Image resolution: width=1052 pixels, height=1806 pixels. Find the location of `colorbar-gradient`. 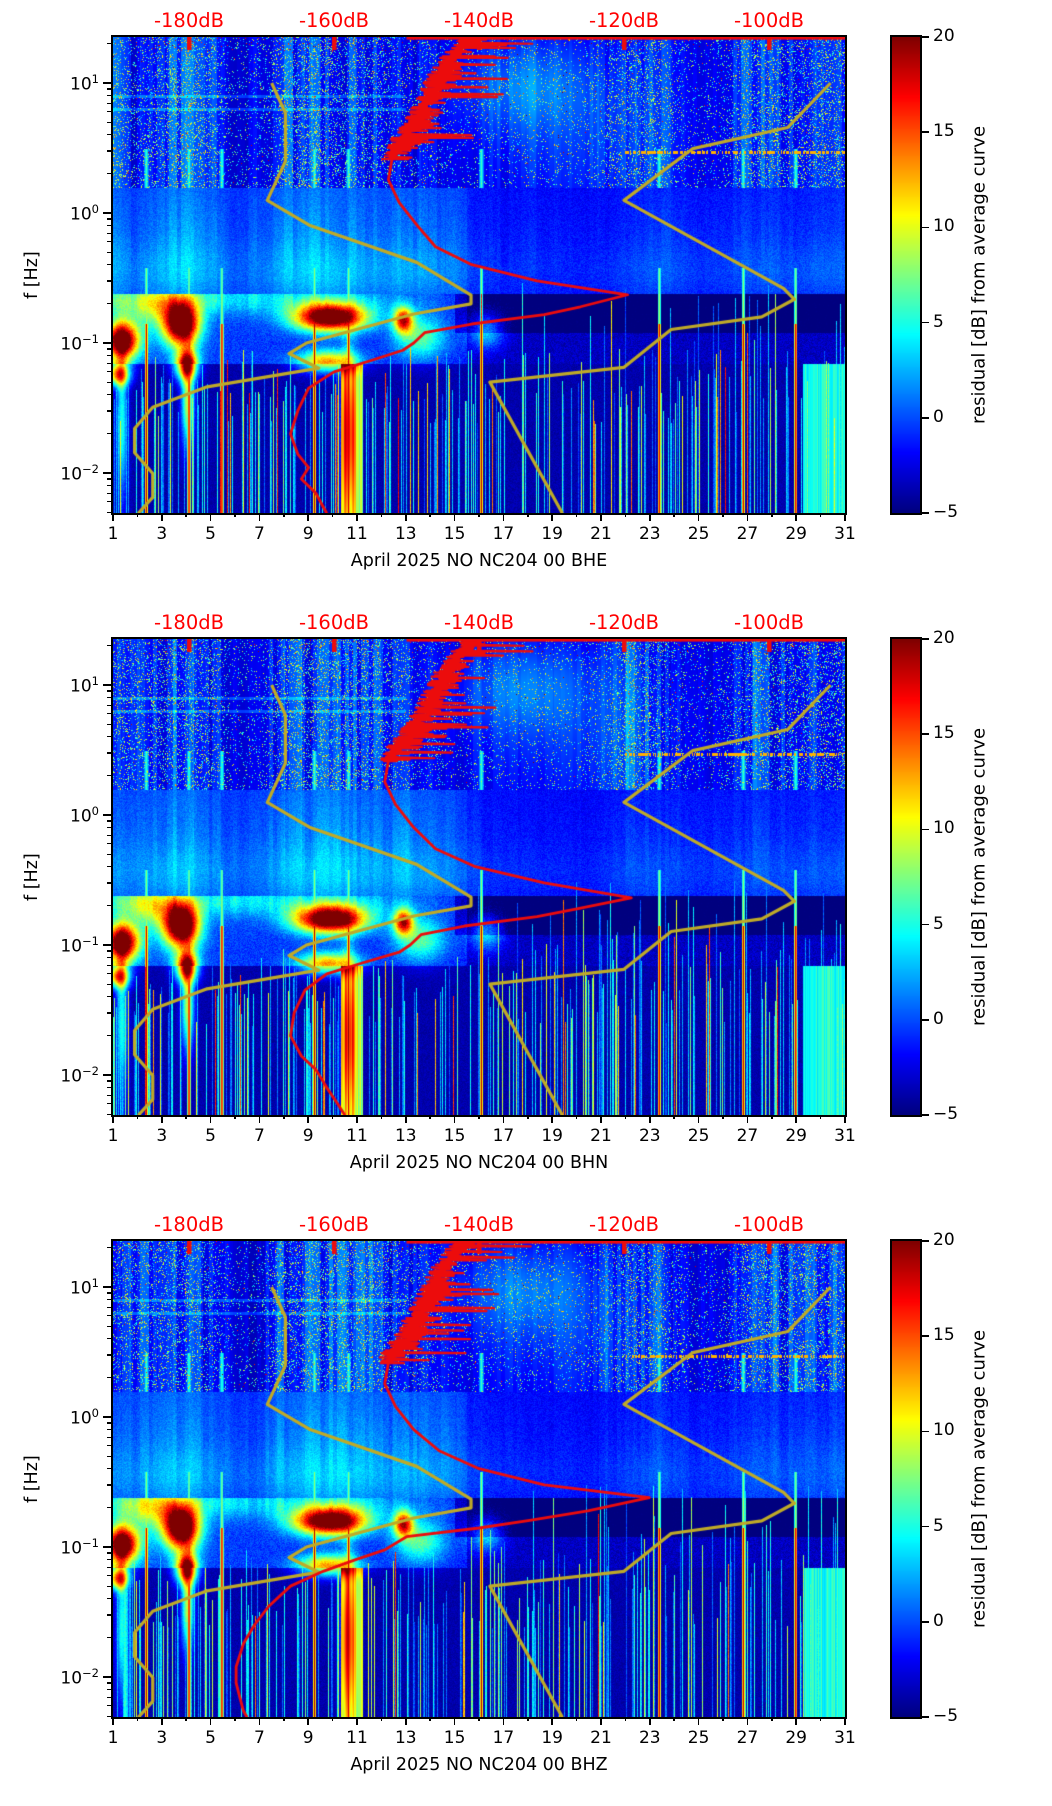

colorbar-gradient is located at coordinates (906, 877).